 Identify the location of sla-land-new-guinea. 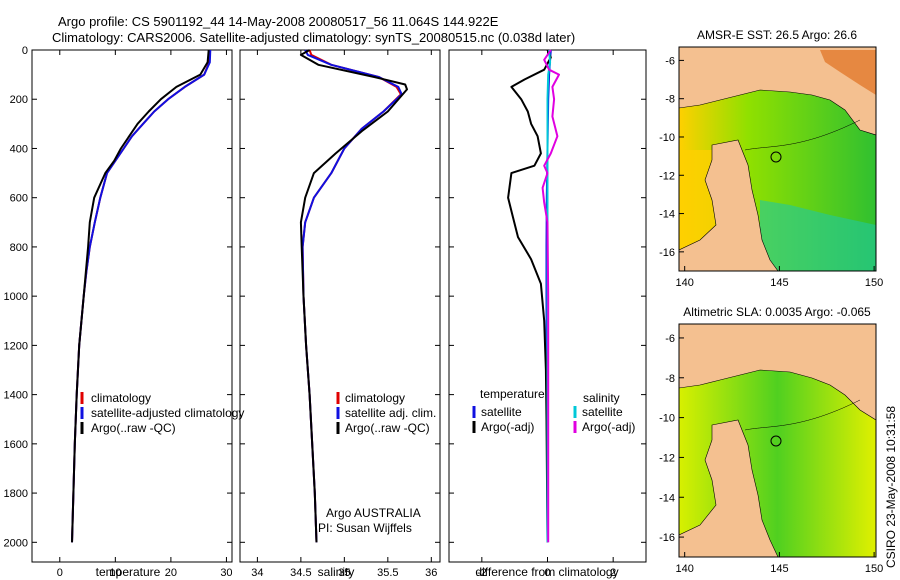
(777, 372).